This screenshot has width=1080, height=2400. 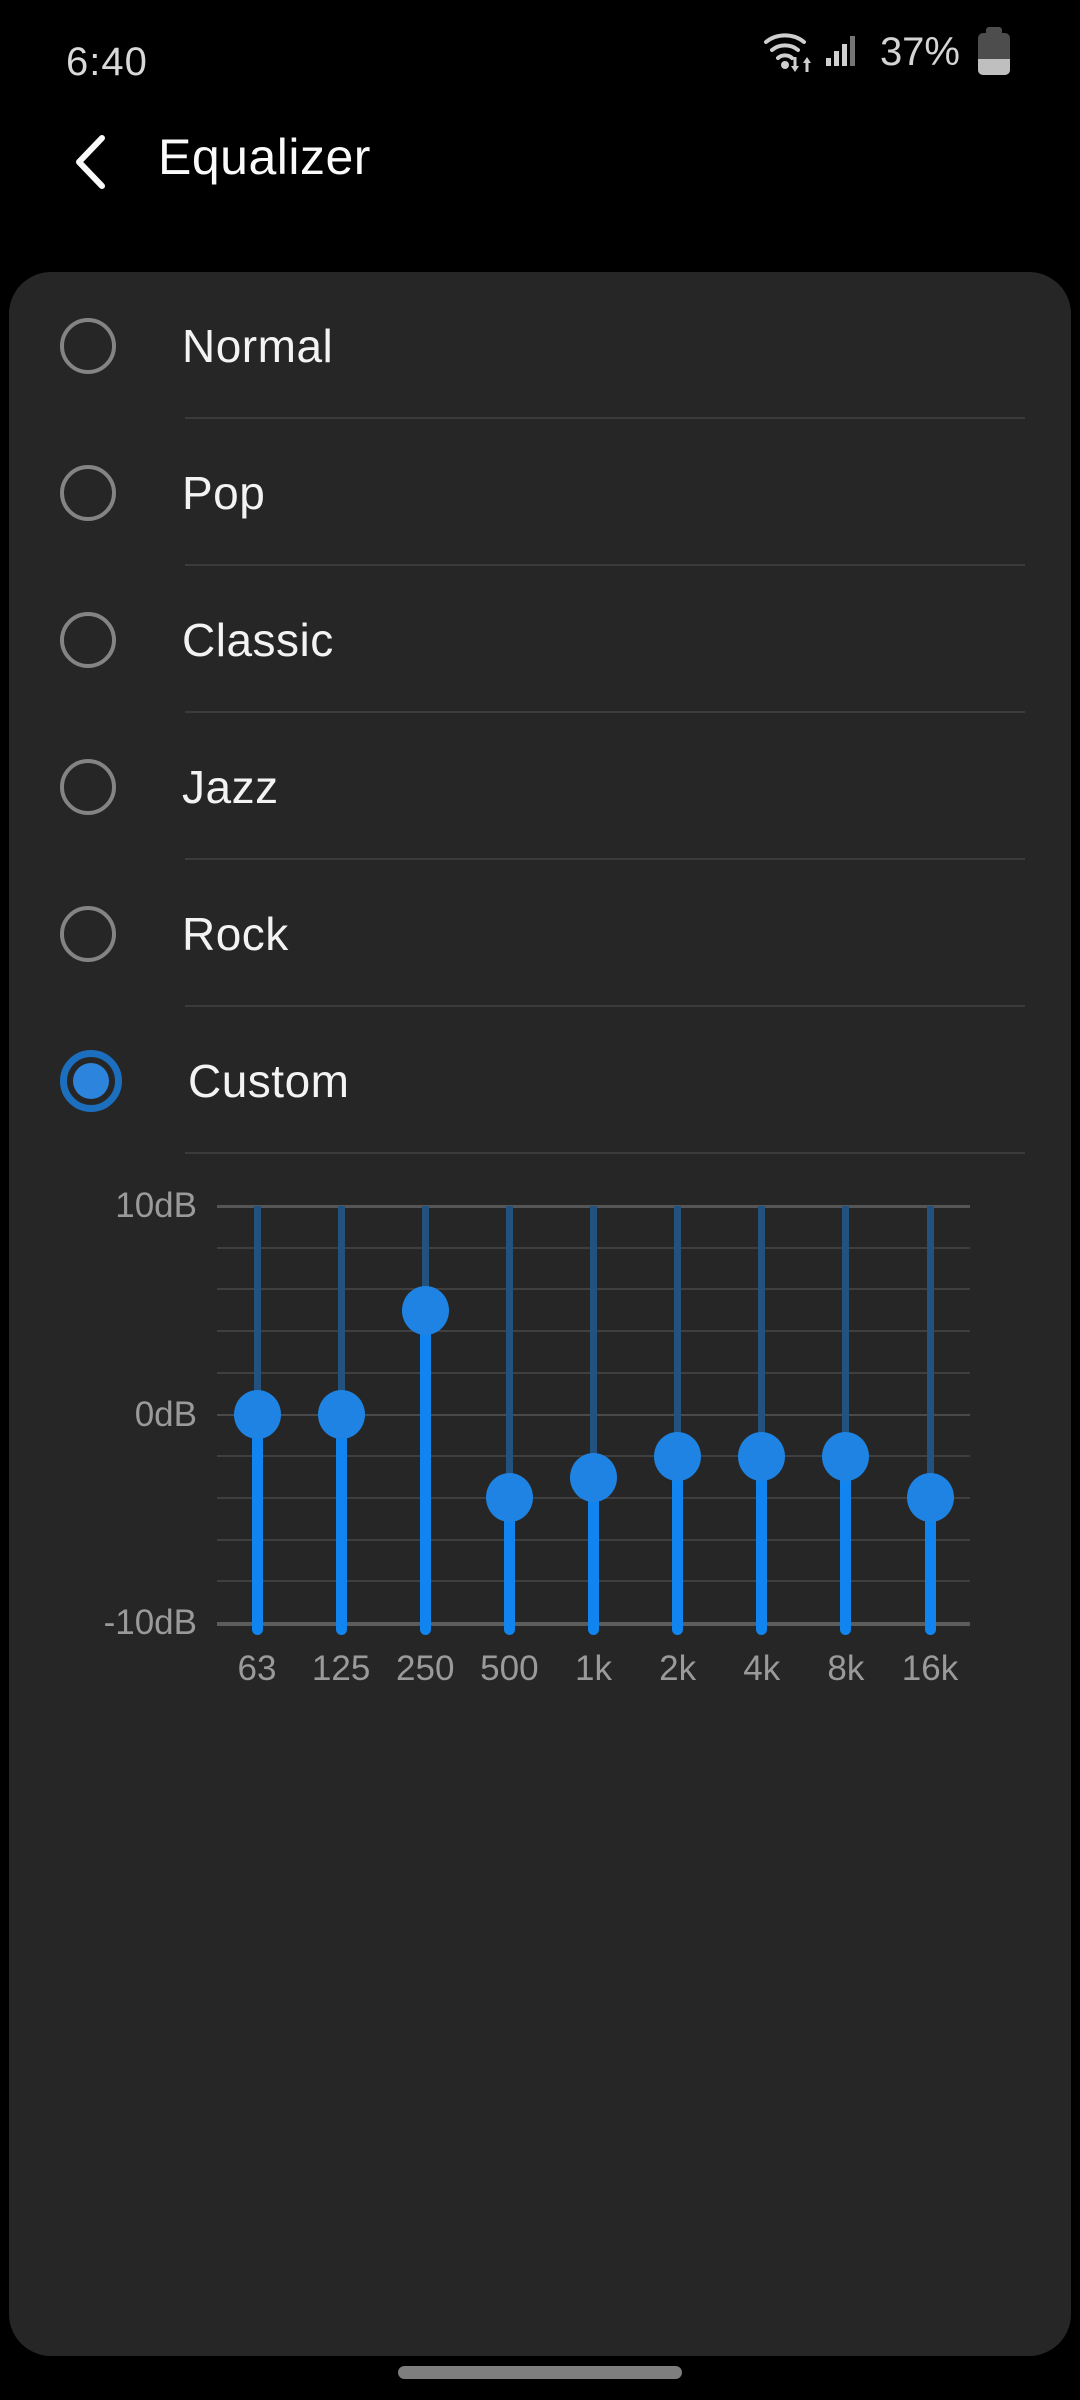 What do you see at coordinates (264, 157) in the screenshot?
I see `page-title: Equalizer` at bounding box center [264, 157].